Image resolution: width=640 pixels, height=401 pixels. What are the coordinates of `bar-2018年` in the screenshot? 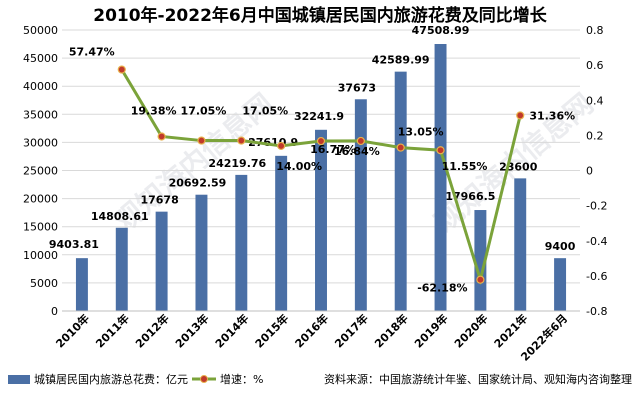 It's located at (400, 191).